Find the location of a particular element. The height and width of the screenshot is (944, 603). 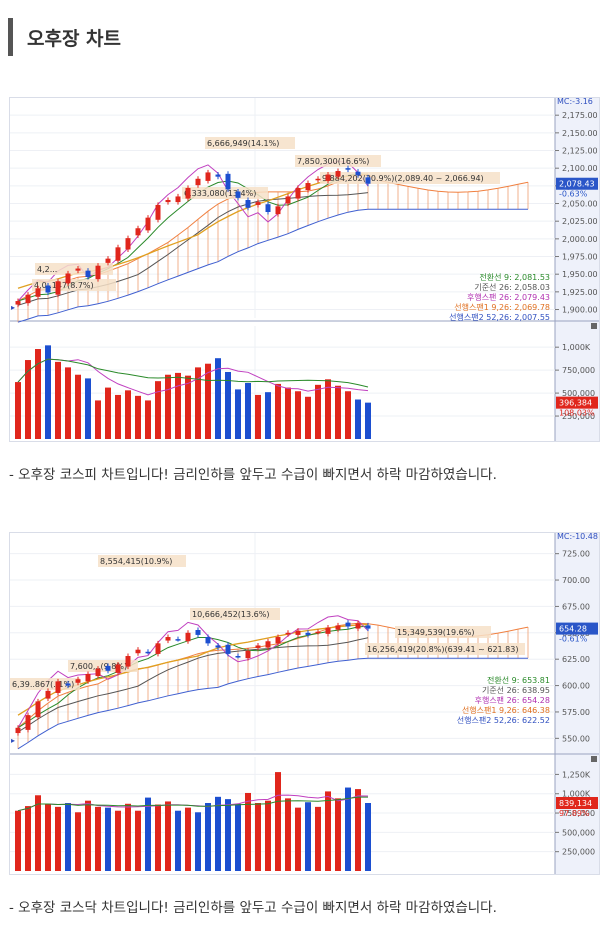

volume-tick-label: 500,000 is located at coordinates (578, 832).